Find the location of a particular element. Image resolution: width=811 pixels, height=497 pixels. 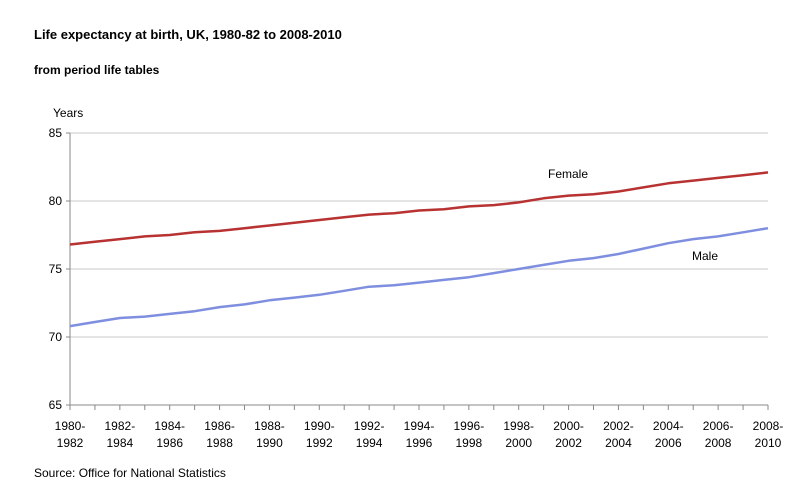

x-tick-label: 1998-2000 is located at coordinates (518, 434).